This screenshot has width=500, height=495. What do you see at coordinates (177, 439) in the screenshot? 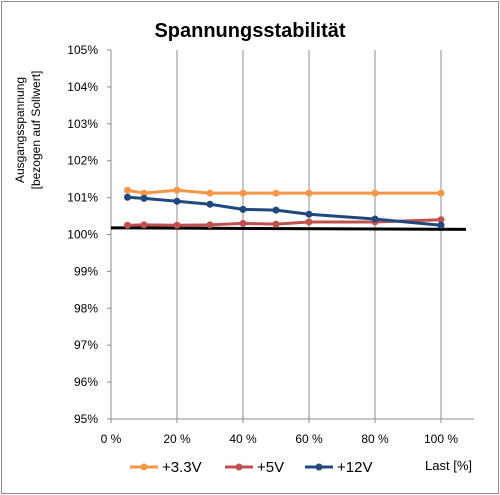
I see `x-tick-label: 20 %` at bounding box center [177, 439].